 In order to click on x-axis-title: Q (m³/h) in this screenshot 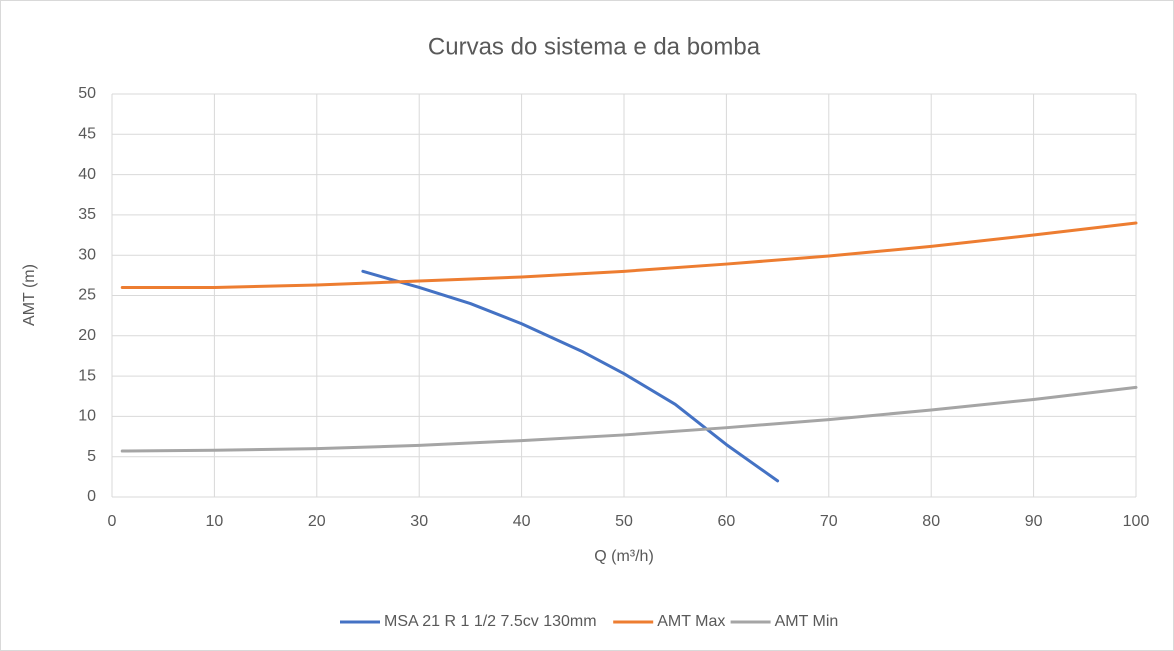, I will do `click(624, 556)`.